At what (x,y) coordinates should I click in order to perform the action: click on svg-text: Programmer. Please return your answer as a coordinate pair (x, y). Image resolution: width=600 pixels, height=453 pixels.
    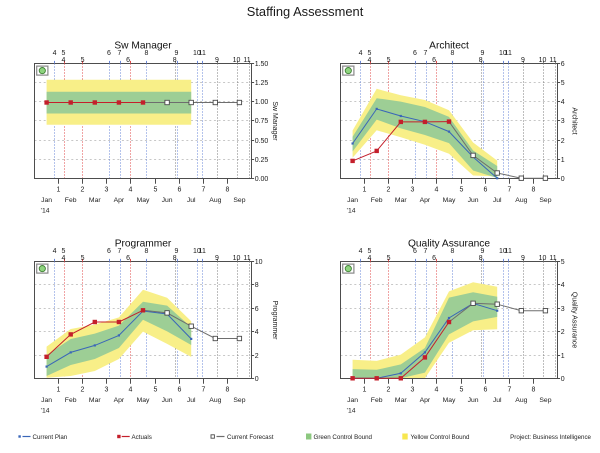
    Looking at the image, I should click on (143, 244).